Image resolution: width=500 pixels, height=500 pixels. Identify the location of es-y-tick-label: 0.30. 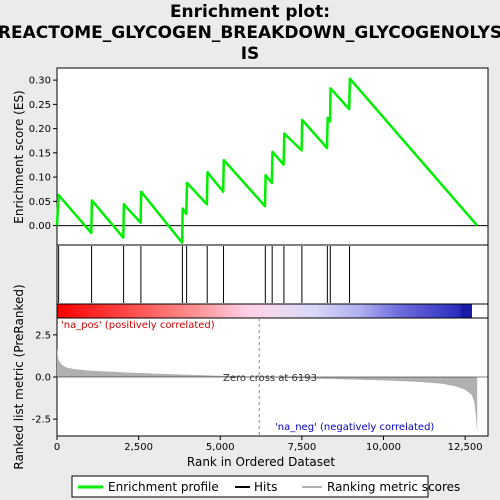
(40, 81).